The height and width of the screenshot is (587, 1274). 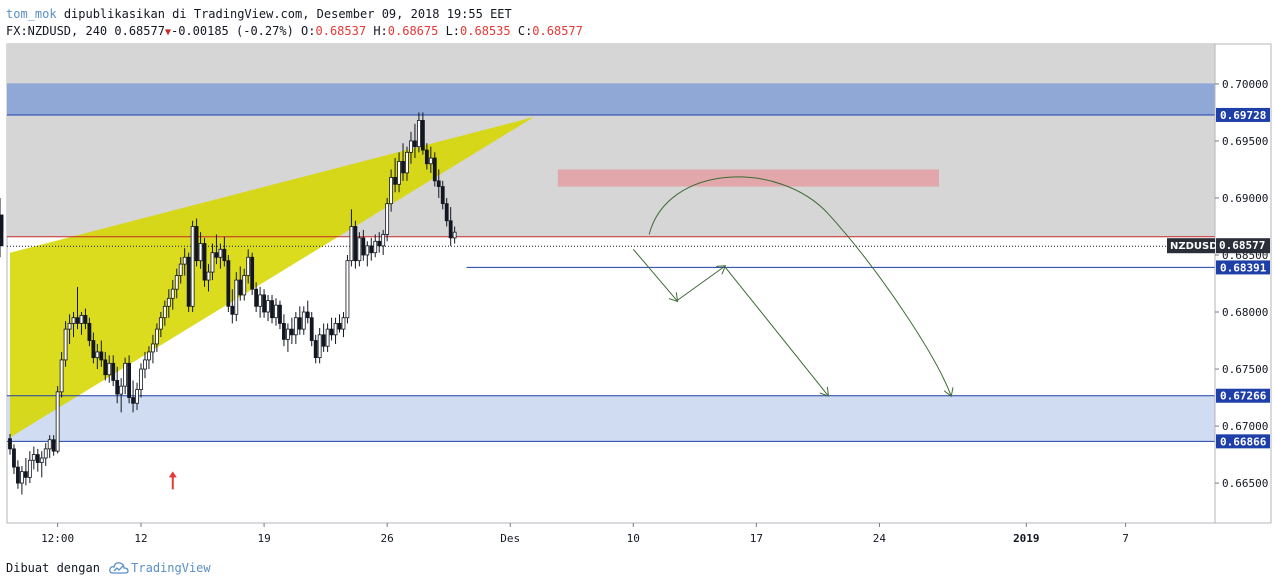 What do you see at coordinates (748, 178) in the screenshot?
I see `supply-box` at bounding box center [748, 178].